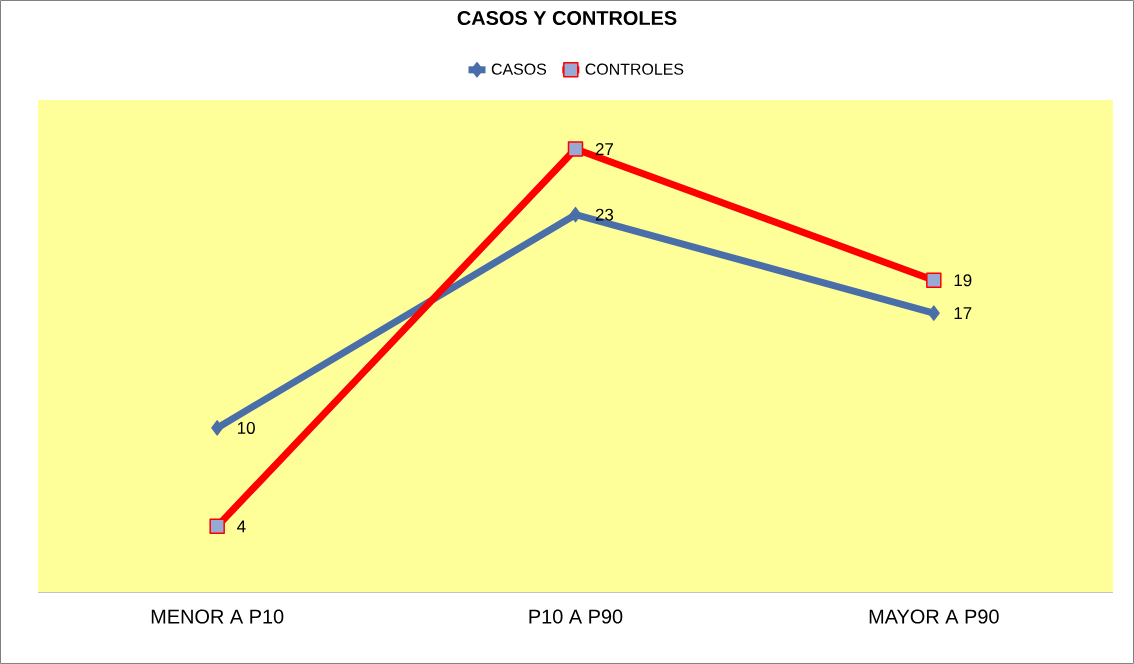 The width and height of the screenshot is (1134, 664). What do you see at coordinates (217, 616) in the screenshot?
I see `x-tick-label: MENOR A P10` at bounding box center [217, 616].